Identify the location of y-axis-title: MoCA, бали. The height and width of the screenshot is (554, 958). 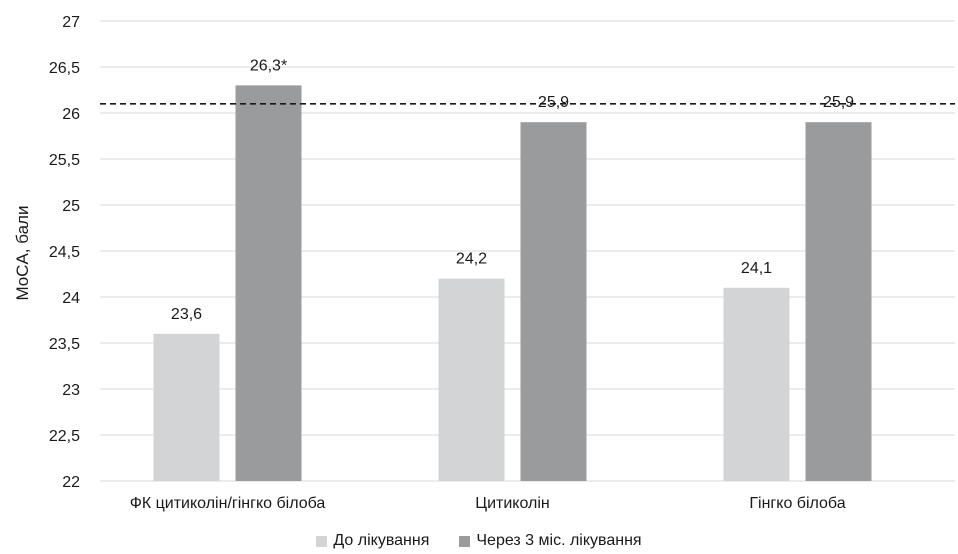
(22, 253).